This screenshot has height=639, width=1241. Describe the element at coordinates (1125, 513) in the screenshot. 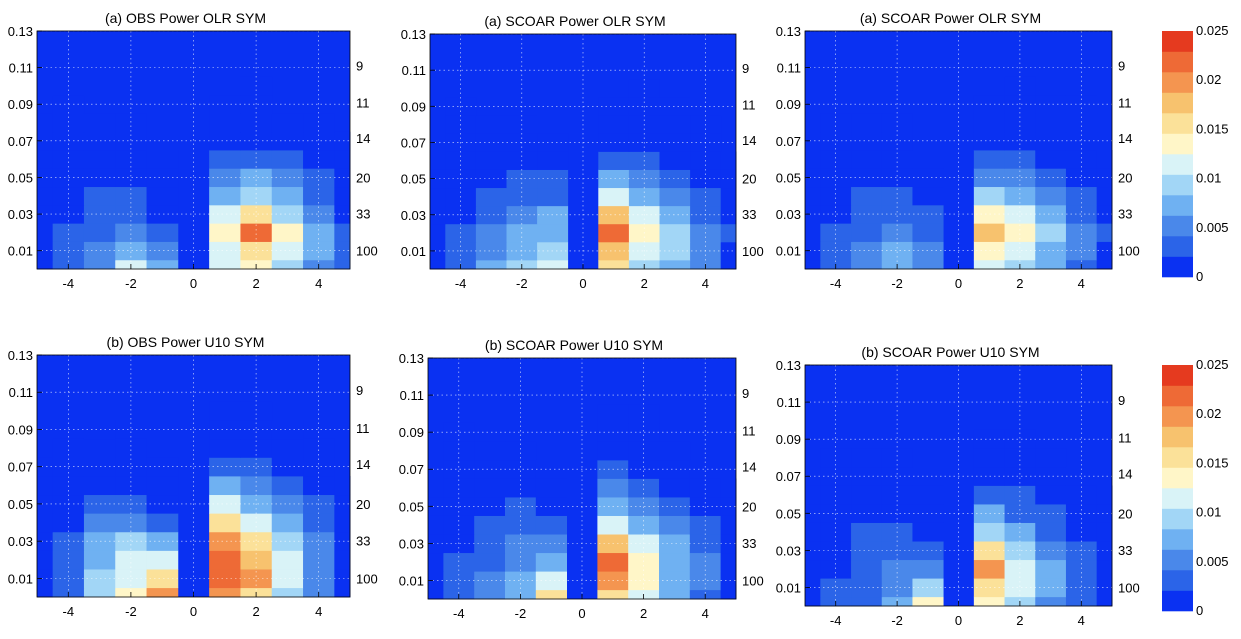

I see `period-label: 20` at that location.